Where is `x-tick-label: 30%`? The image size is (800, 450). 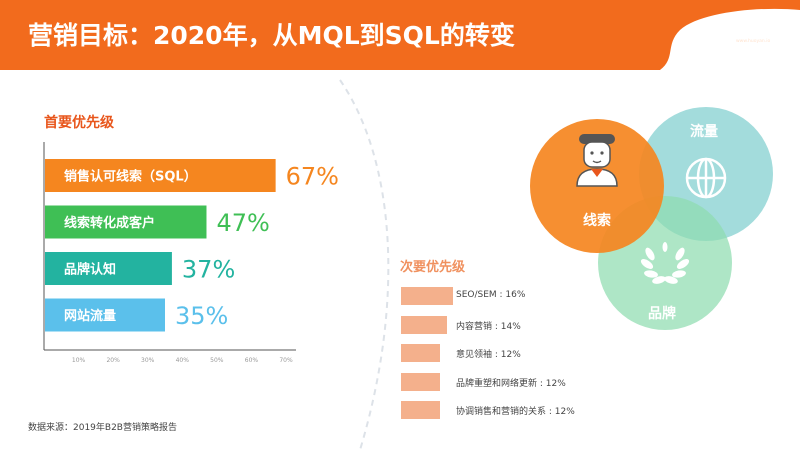
x-tick-label: 30% is located at coordinates (148, 360).